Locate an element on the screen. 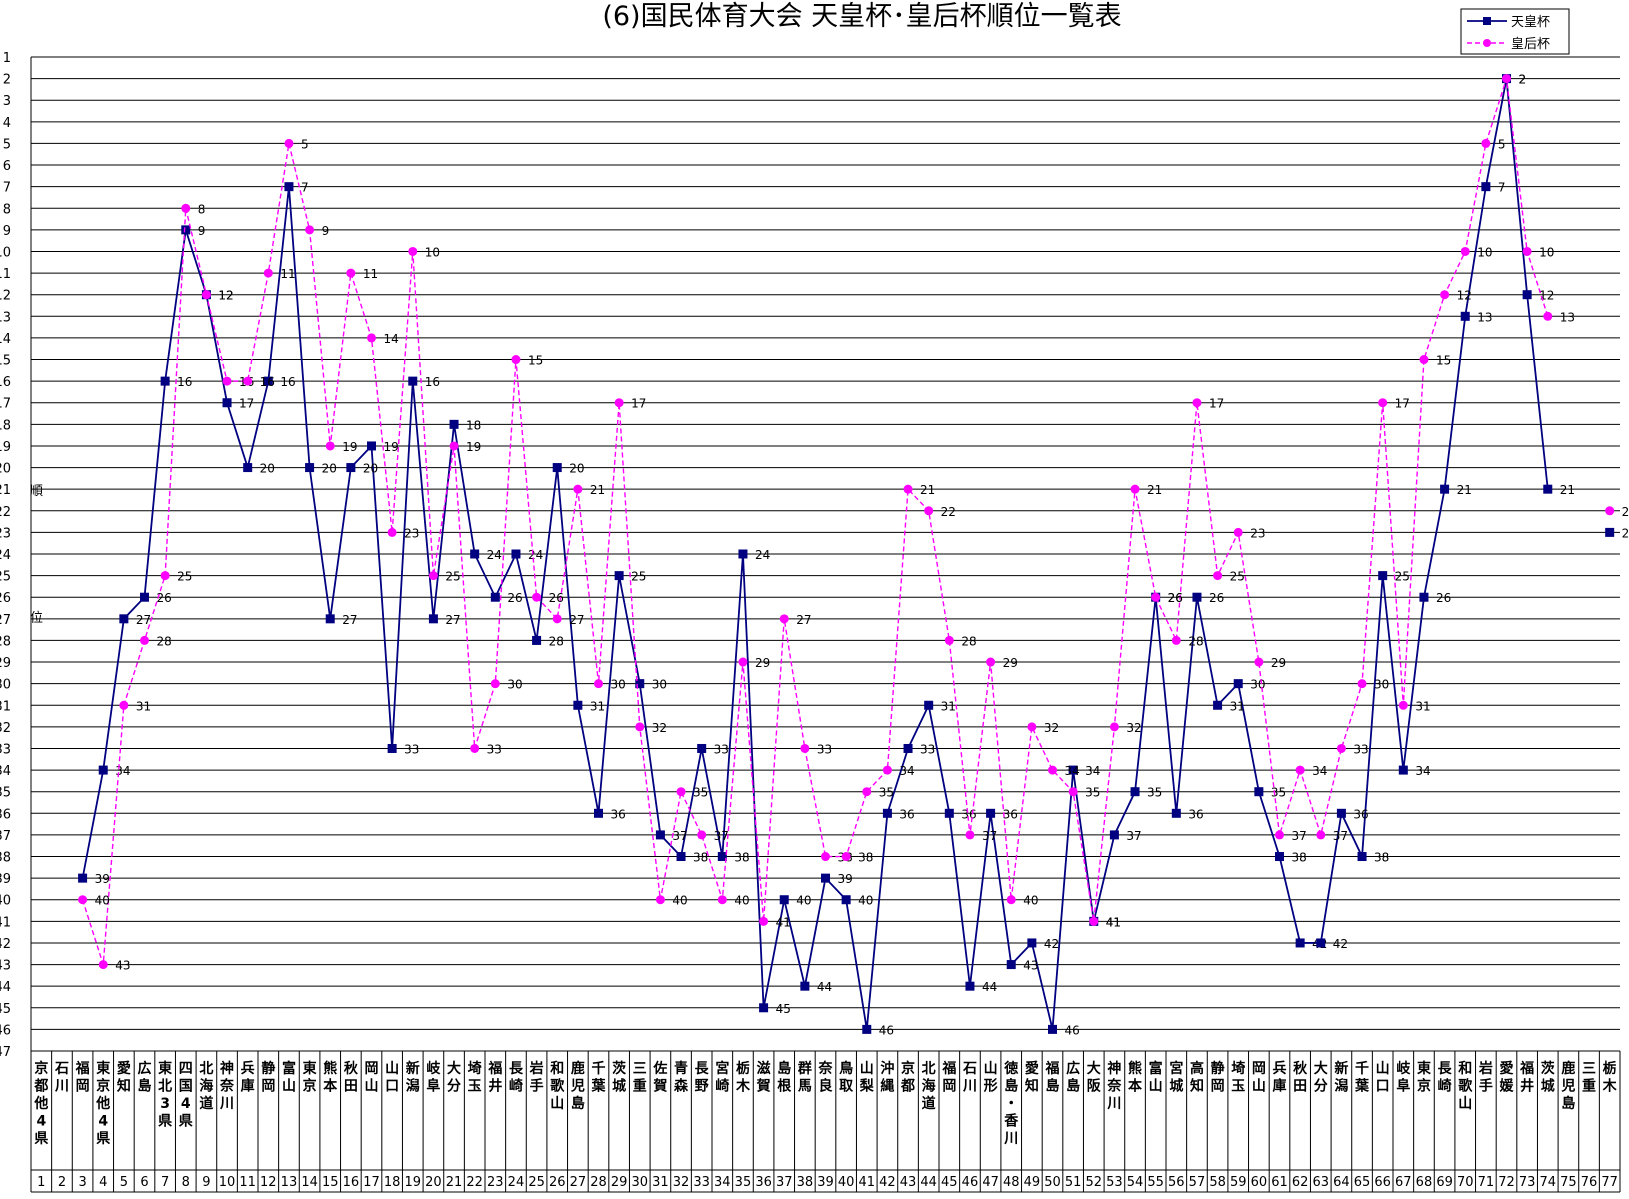 The height and width of the screenshot is (1199, 1629). y-tick-label: 43 is located at coordinates (5, 966).